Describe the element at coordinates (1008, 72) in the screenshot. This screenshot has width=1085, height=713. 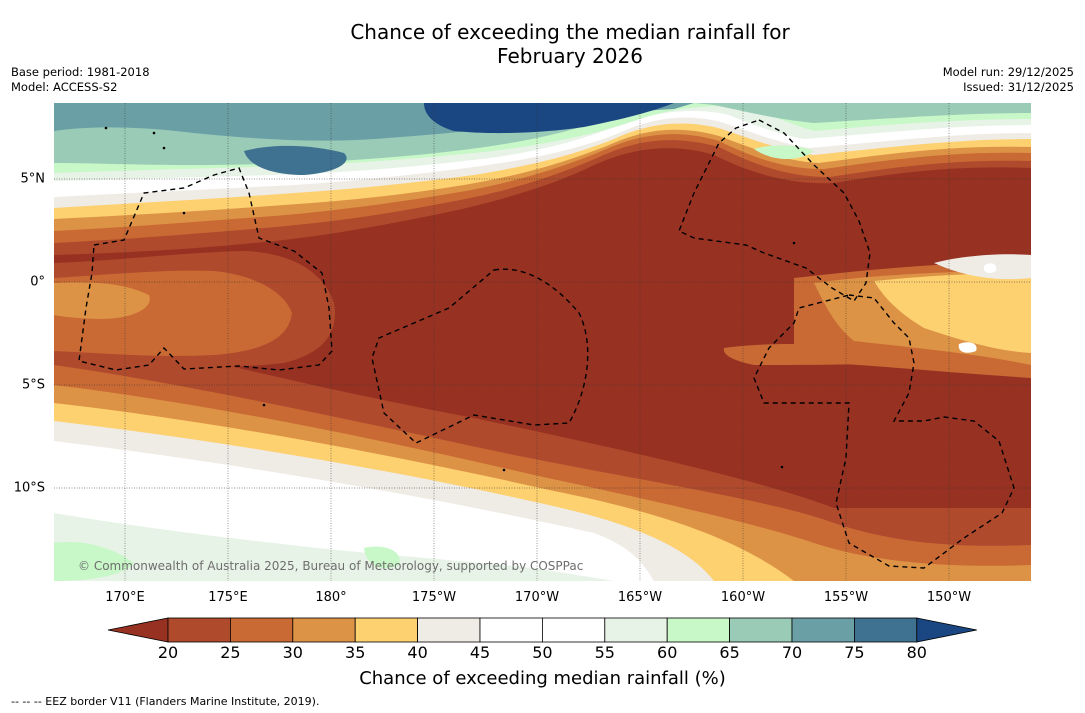
I see `model-run: Model run: 29/12/2025` at that location.